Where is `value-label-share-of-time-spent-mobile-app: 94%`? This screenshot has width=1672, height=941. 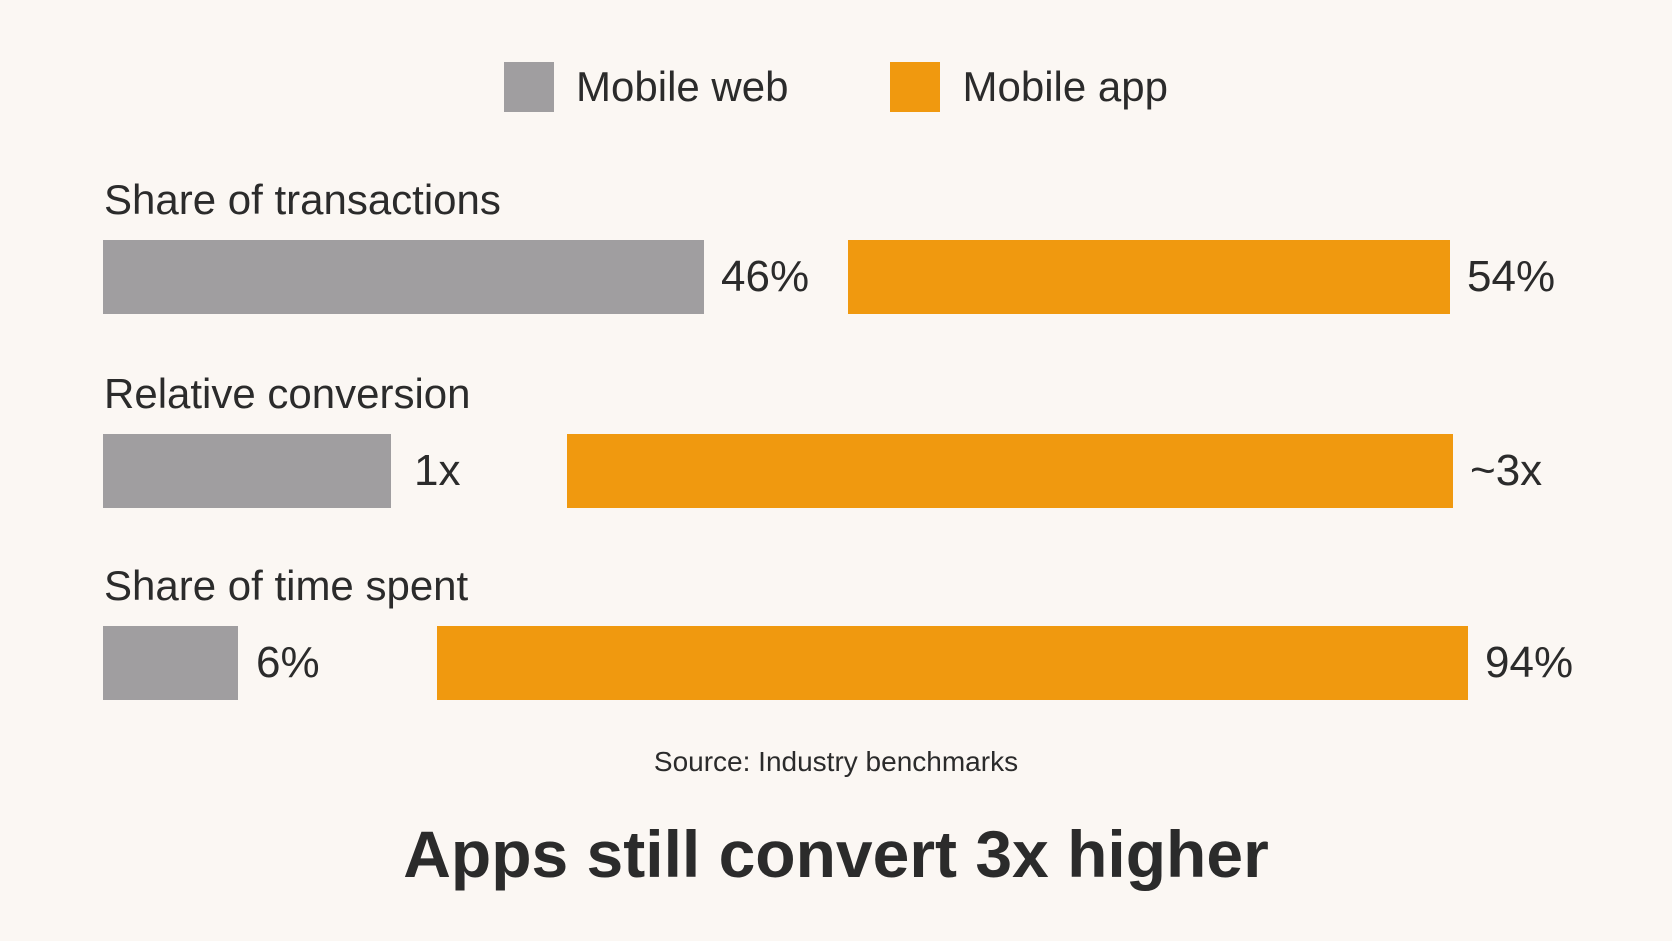 value-label-share-of-time-spent-mobile-app: 94% is located at coordinates (1529, 662).